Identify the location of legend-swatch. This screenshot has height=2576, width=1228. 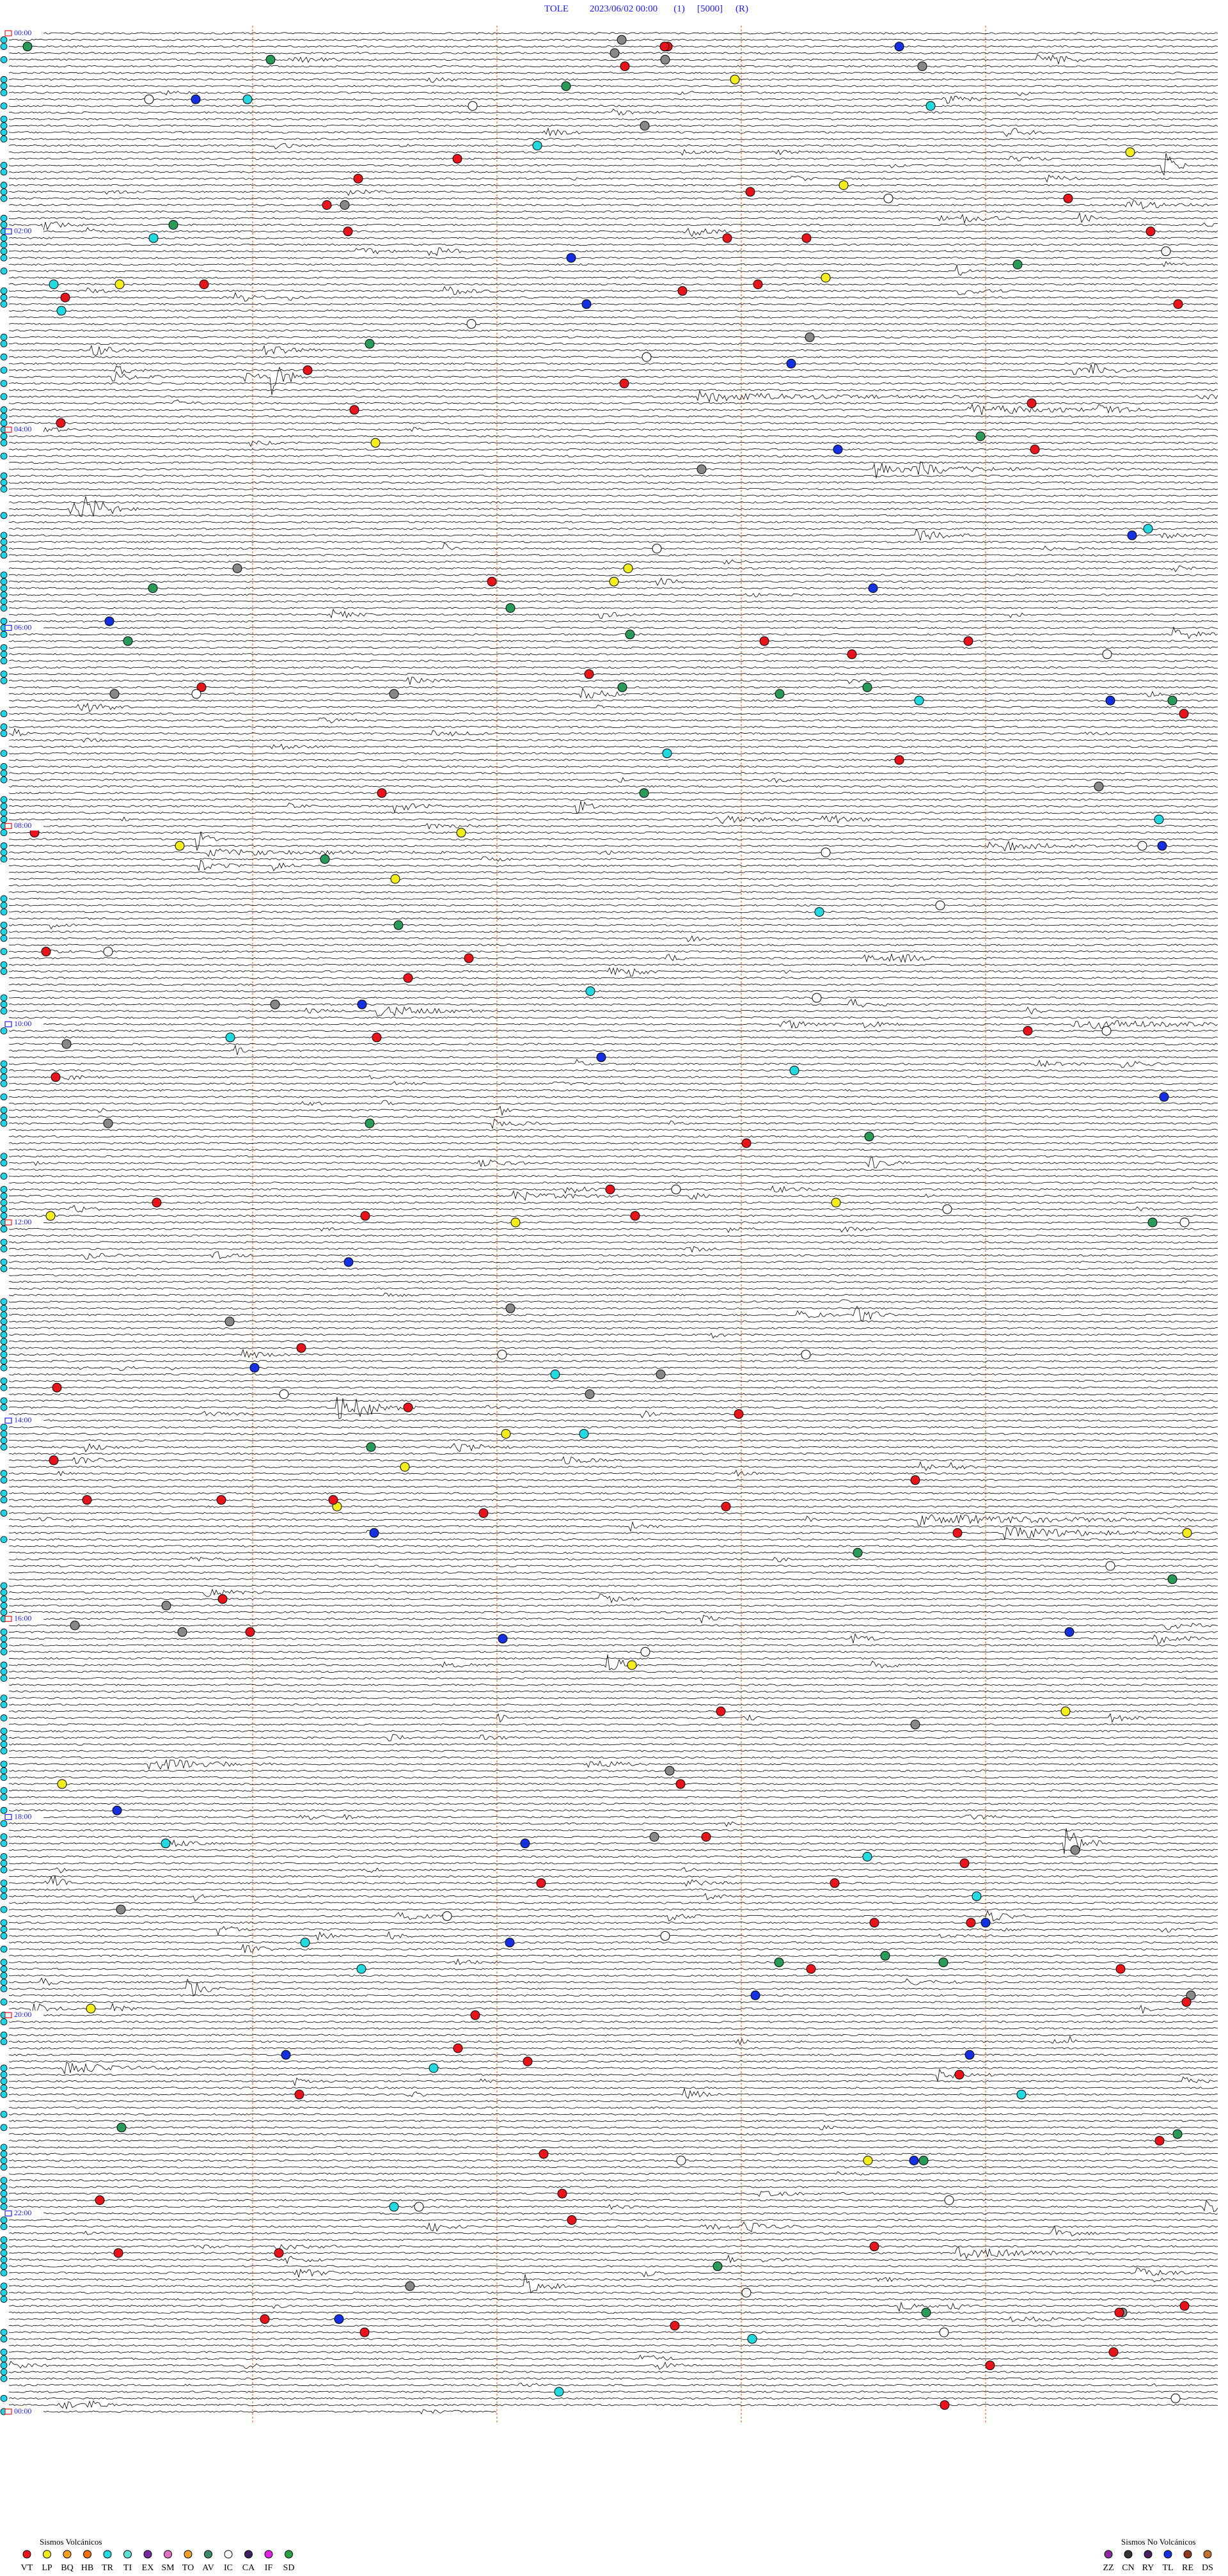
(87, 2554).